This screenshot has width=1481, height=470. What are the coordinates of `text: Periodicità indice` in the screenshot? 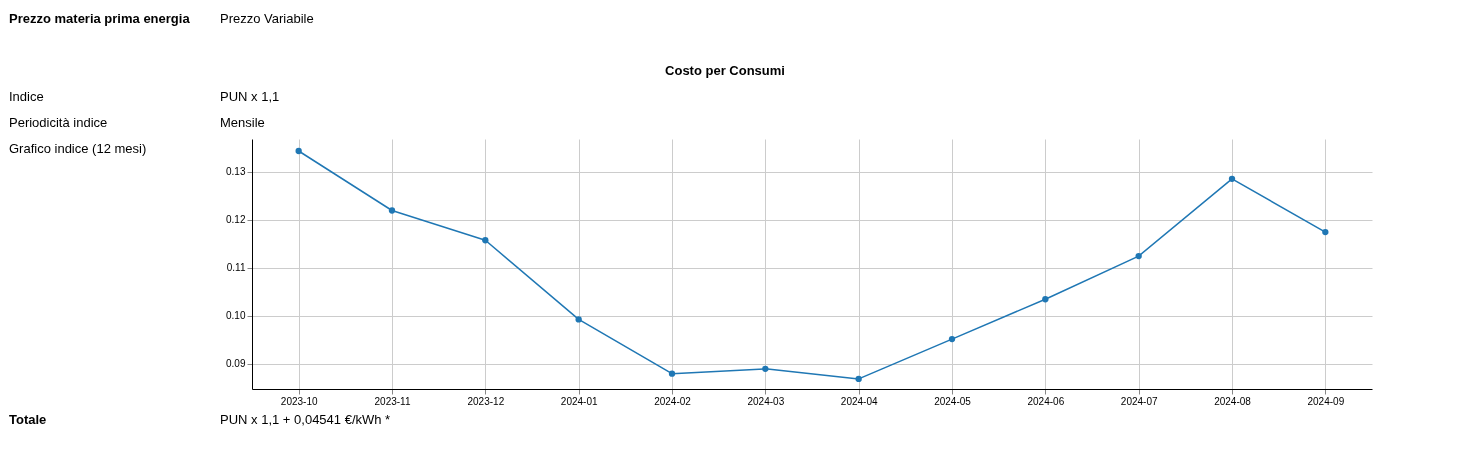 It's located at (58, 122).